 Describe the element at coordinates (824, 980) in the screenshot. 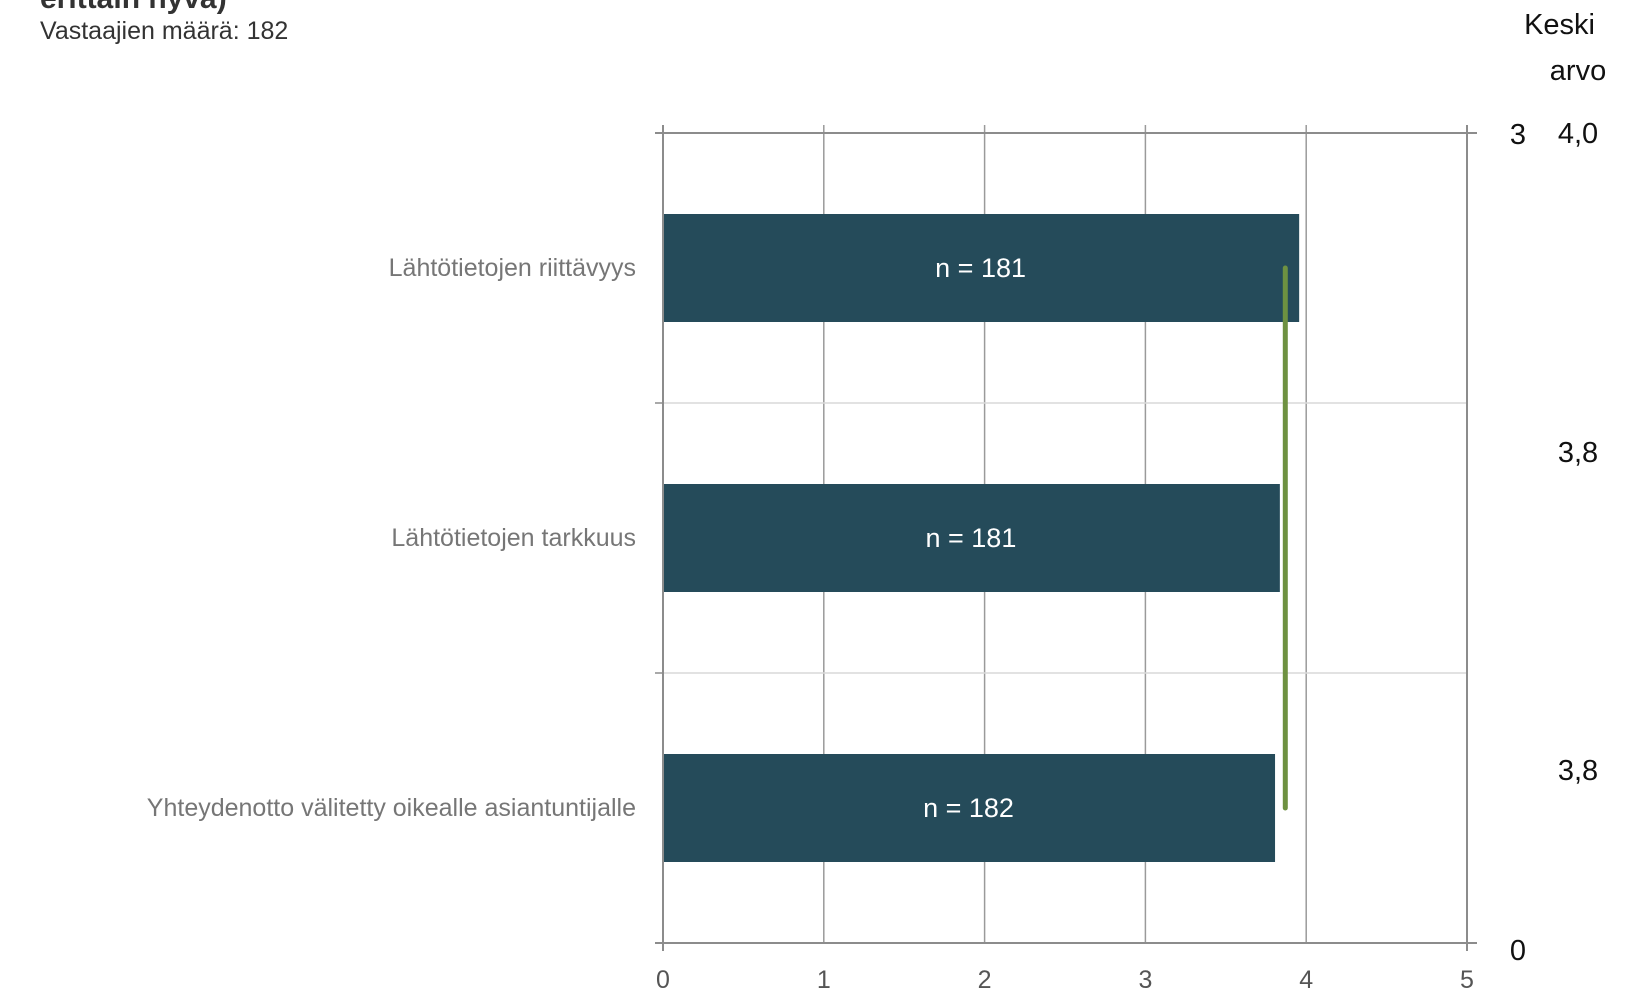

I see `x-tick-label: 1` at that location.